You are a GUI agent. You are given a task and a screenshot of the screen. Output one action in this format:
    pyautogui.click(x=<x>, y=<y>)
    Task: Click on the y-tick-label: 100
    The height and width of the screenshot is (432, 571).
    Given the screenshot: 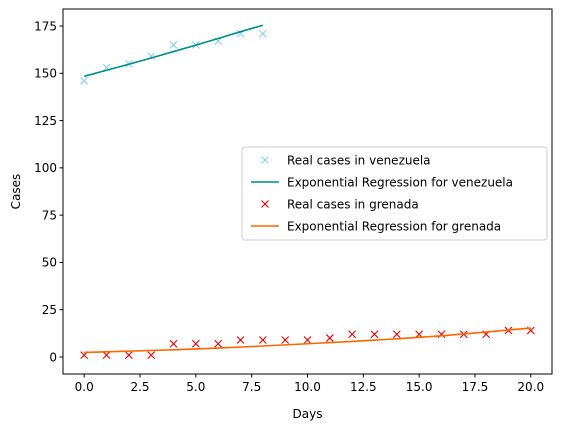 What is the action you would take?
    pyautogui.click(x=45, y=168)
    